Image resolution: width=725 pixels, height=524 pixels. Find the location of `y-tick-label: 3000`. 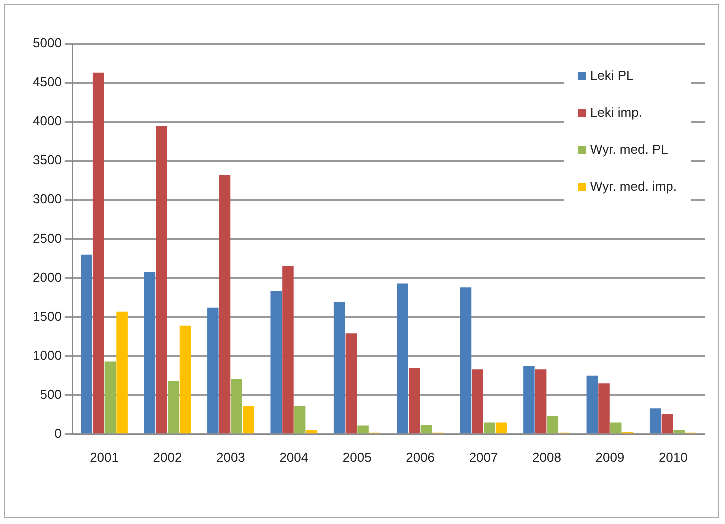

y-tick-label: 3000 is located at coordinates (47, 199).